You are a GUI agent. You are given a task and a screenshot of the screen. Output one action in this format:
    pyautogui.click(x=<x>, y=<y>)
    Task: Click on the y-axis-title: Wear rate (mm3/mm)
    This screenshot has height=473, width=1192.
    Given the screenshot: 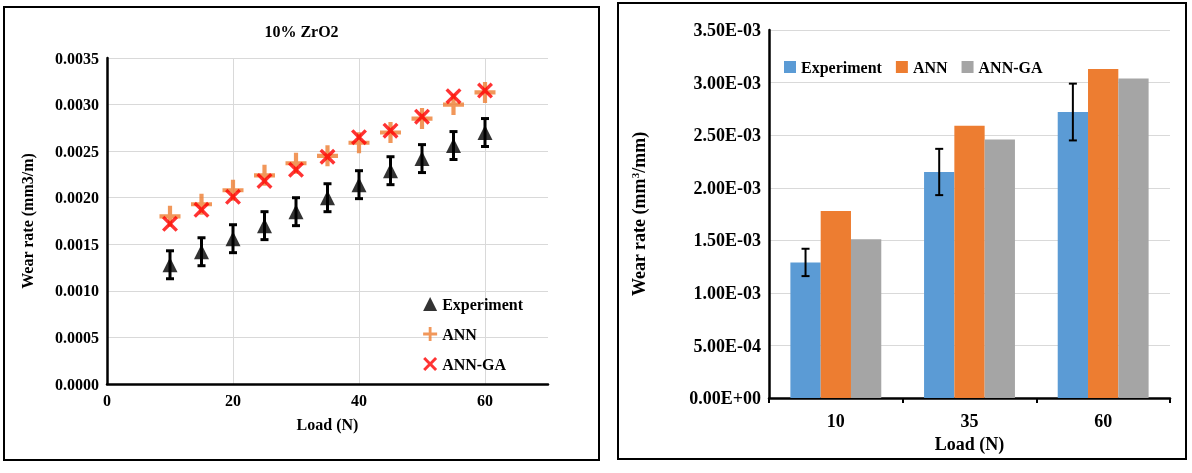 What is the action you would take?
    pyautogui.click(x=639, y=214)
    